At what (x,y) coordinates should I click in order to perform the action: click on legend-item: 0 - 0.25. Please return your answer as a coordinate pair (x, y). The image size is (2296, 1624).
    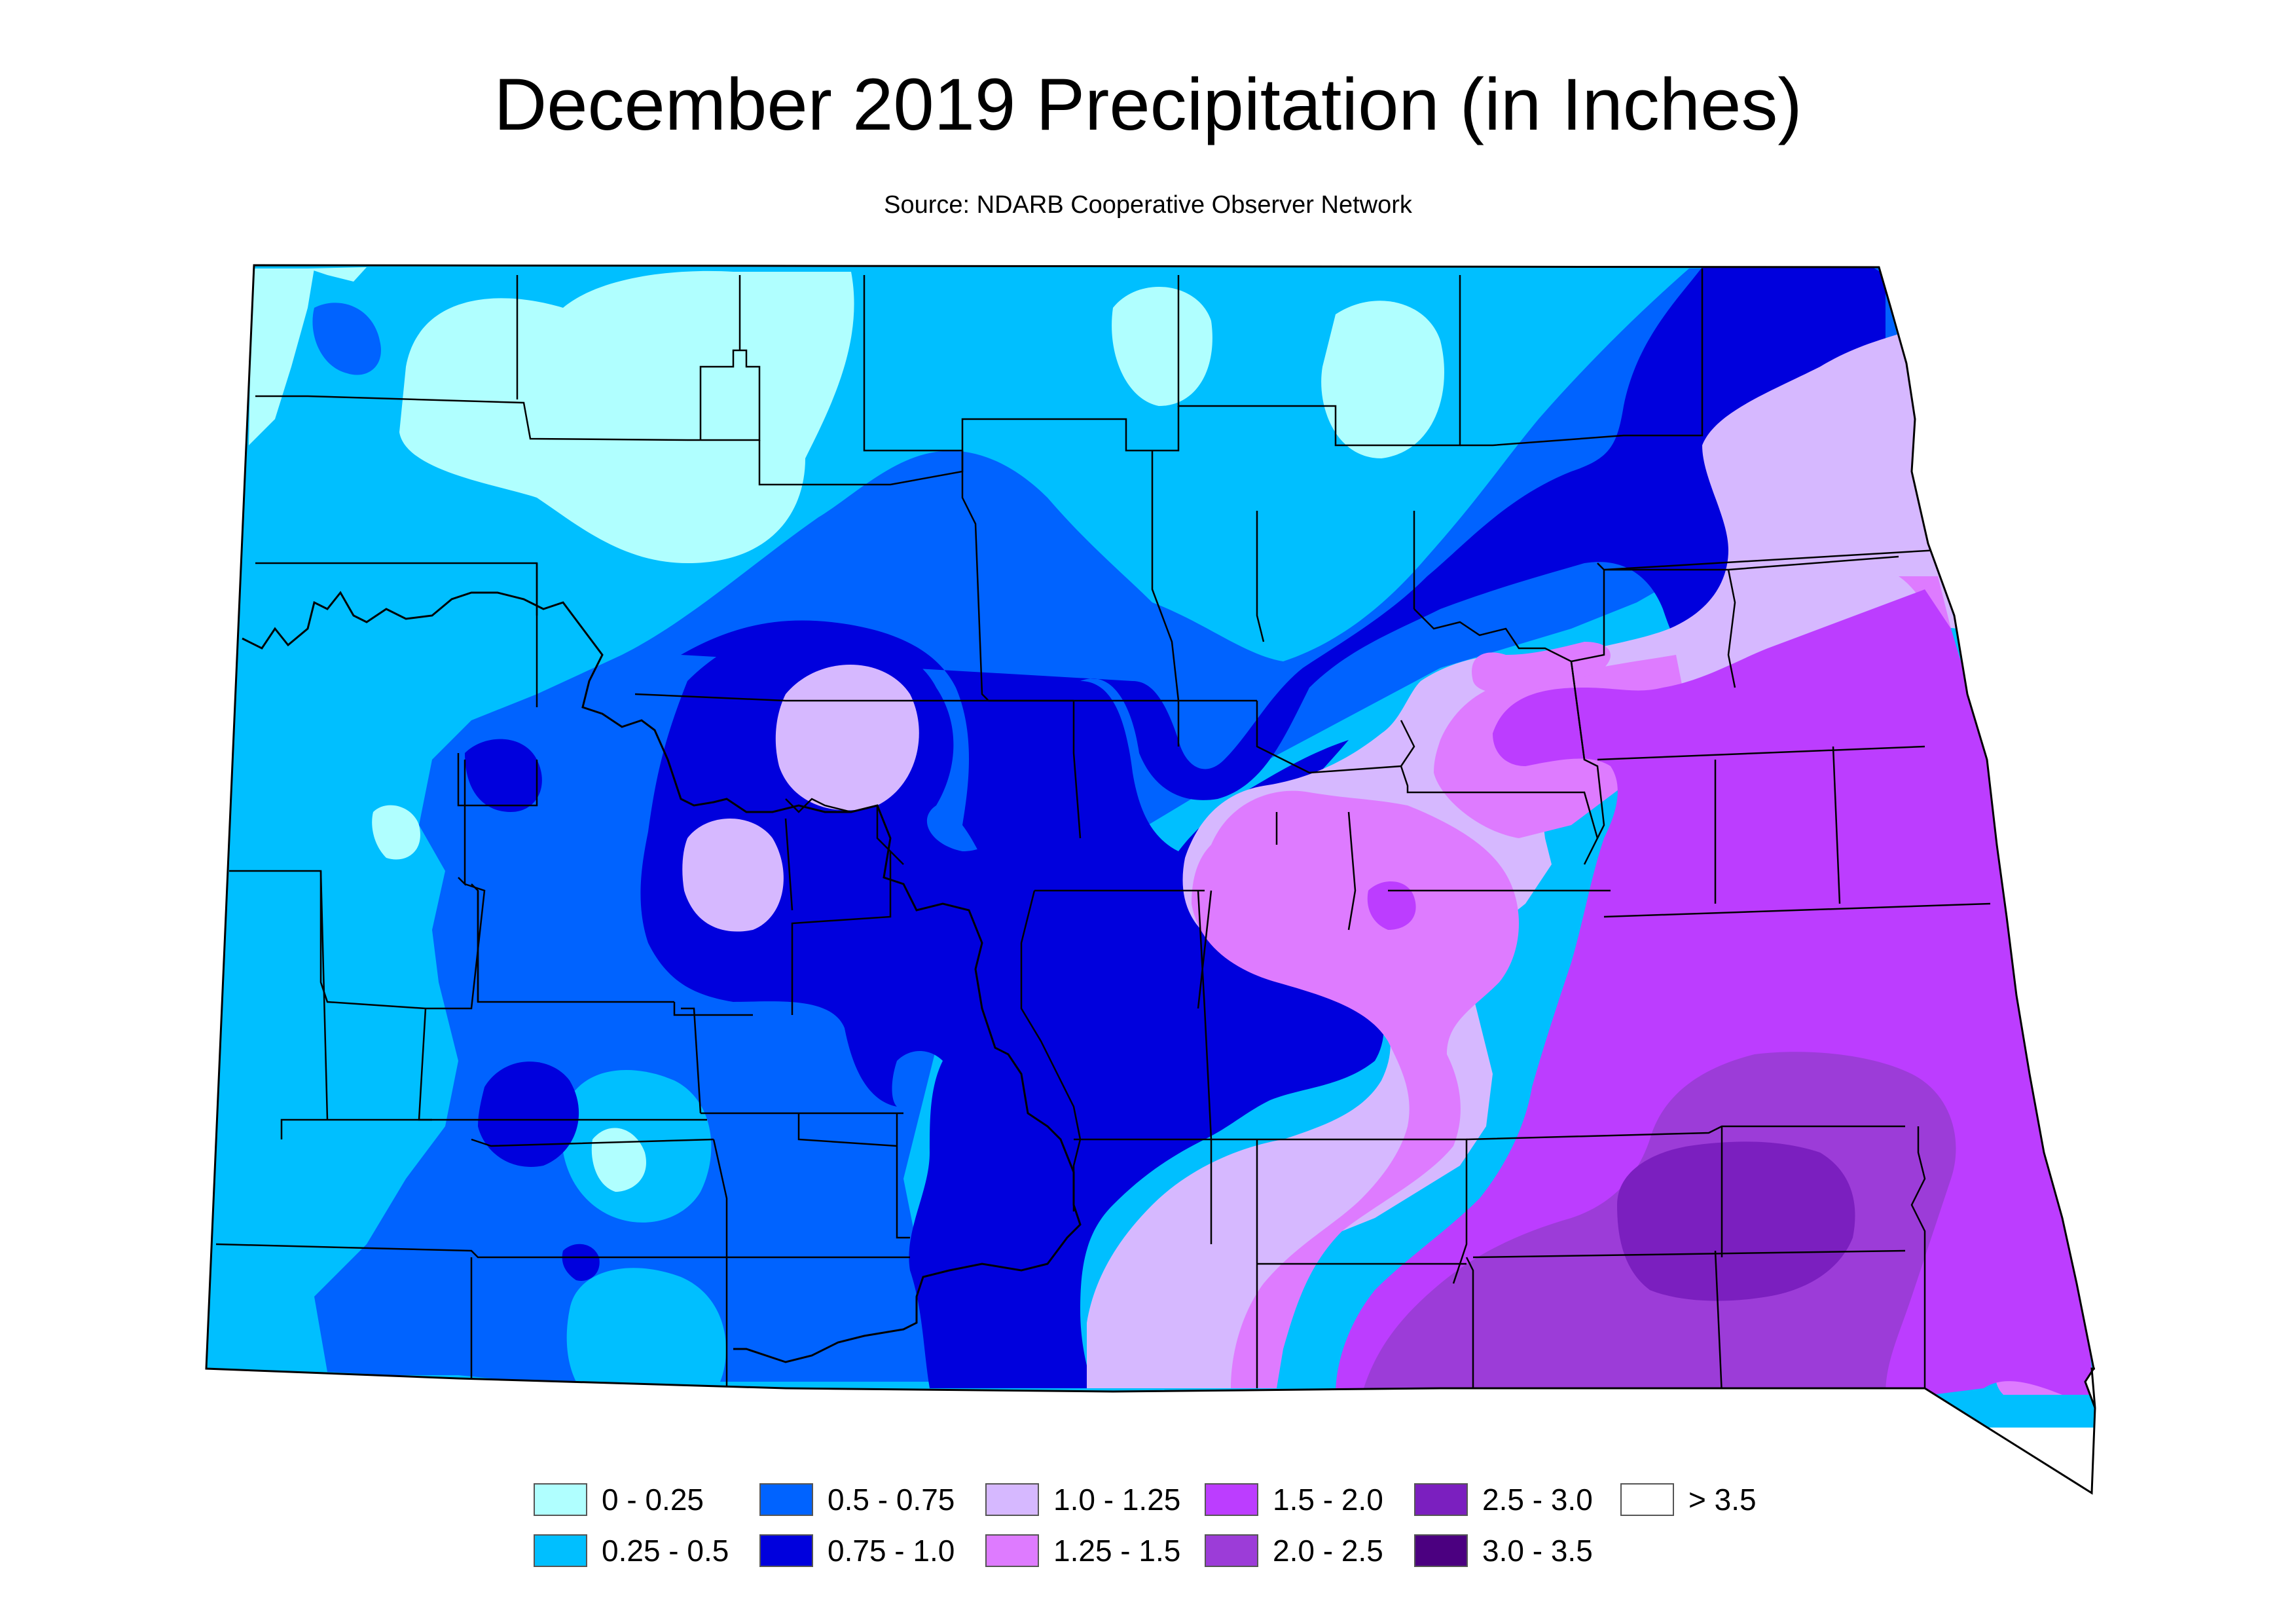
    Looking at the image, I should click on (619, 1499).